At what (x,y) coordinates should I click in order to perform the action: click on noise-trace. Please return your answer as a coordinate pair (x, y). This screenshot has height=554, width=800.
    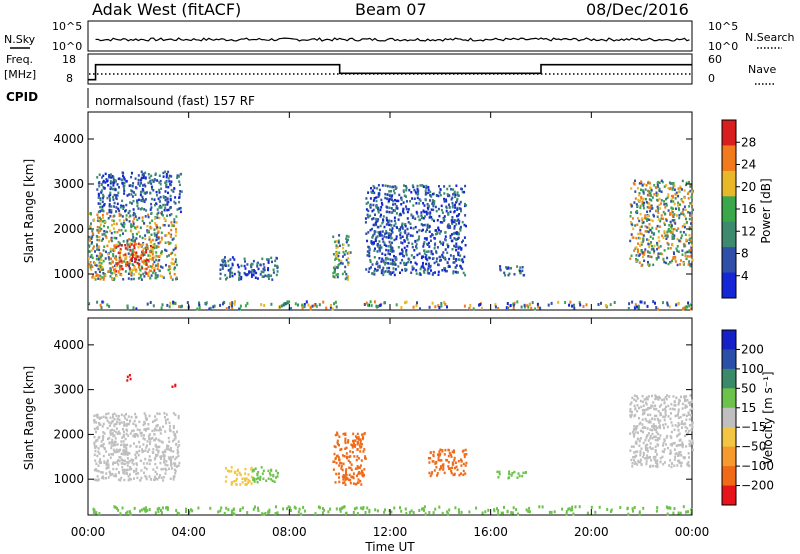
    Looking at the image, I should click on (392, 39).